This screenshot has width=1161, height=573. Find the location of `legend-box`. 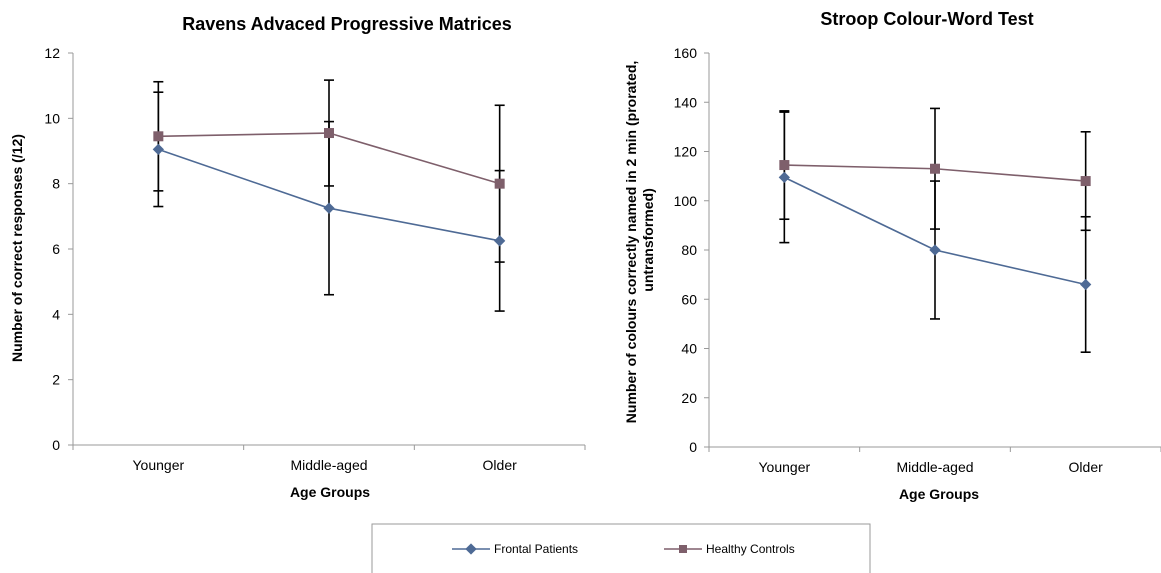

legend-box is located at coordinates (621, 548).